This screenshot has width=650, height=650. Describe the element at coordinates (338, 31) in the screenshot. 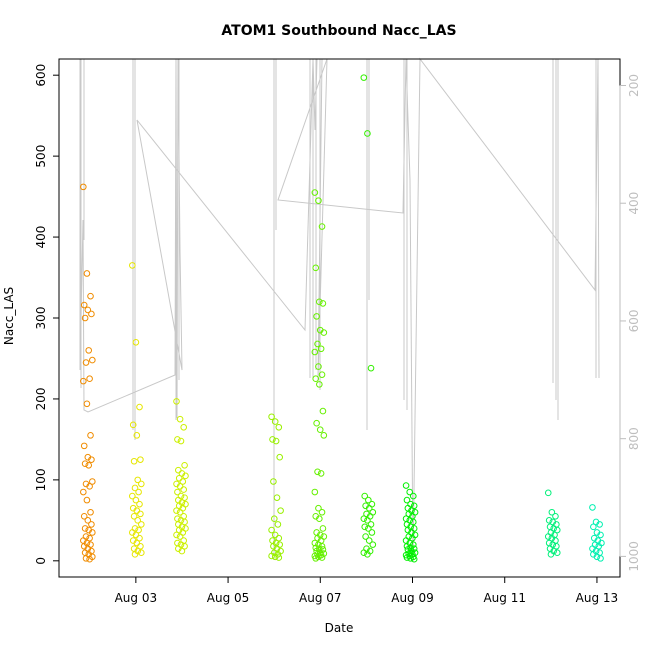

I see `chart-title: ATOM1 Southbound Nacc_LAS` at that location.